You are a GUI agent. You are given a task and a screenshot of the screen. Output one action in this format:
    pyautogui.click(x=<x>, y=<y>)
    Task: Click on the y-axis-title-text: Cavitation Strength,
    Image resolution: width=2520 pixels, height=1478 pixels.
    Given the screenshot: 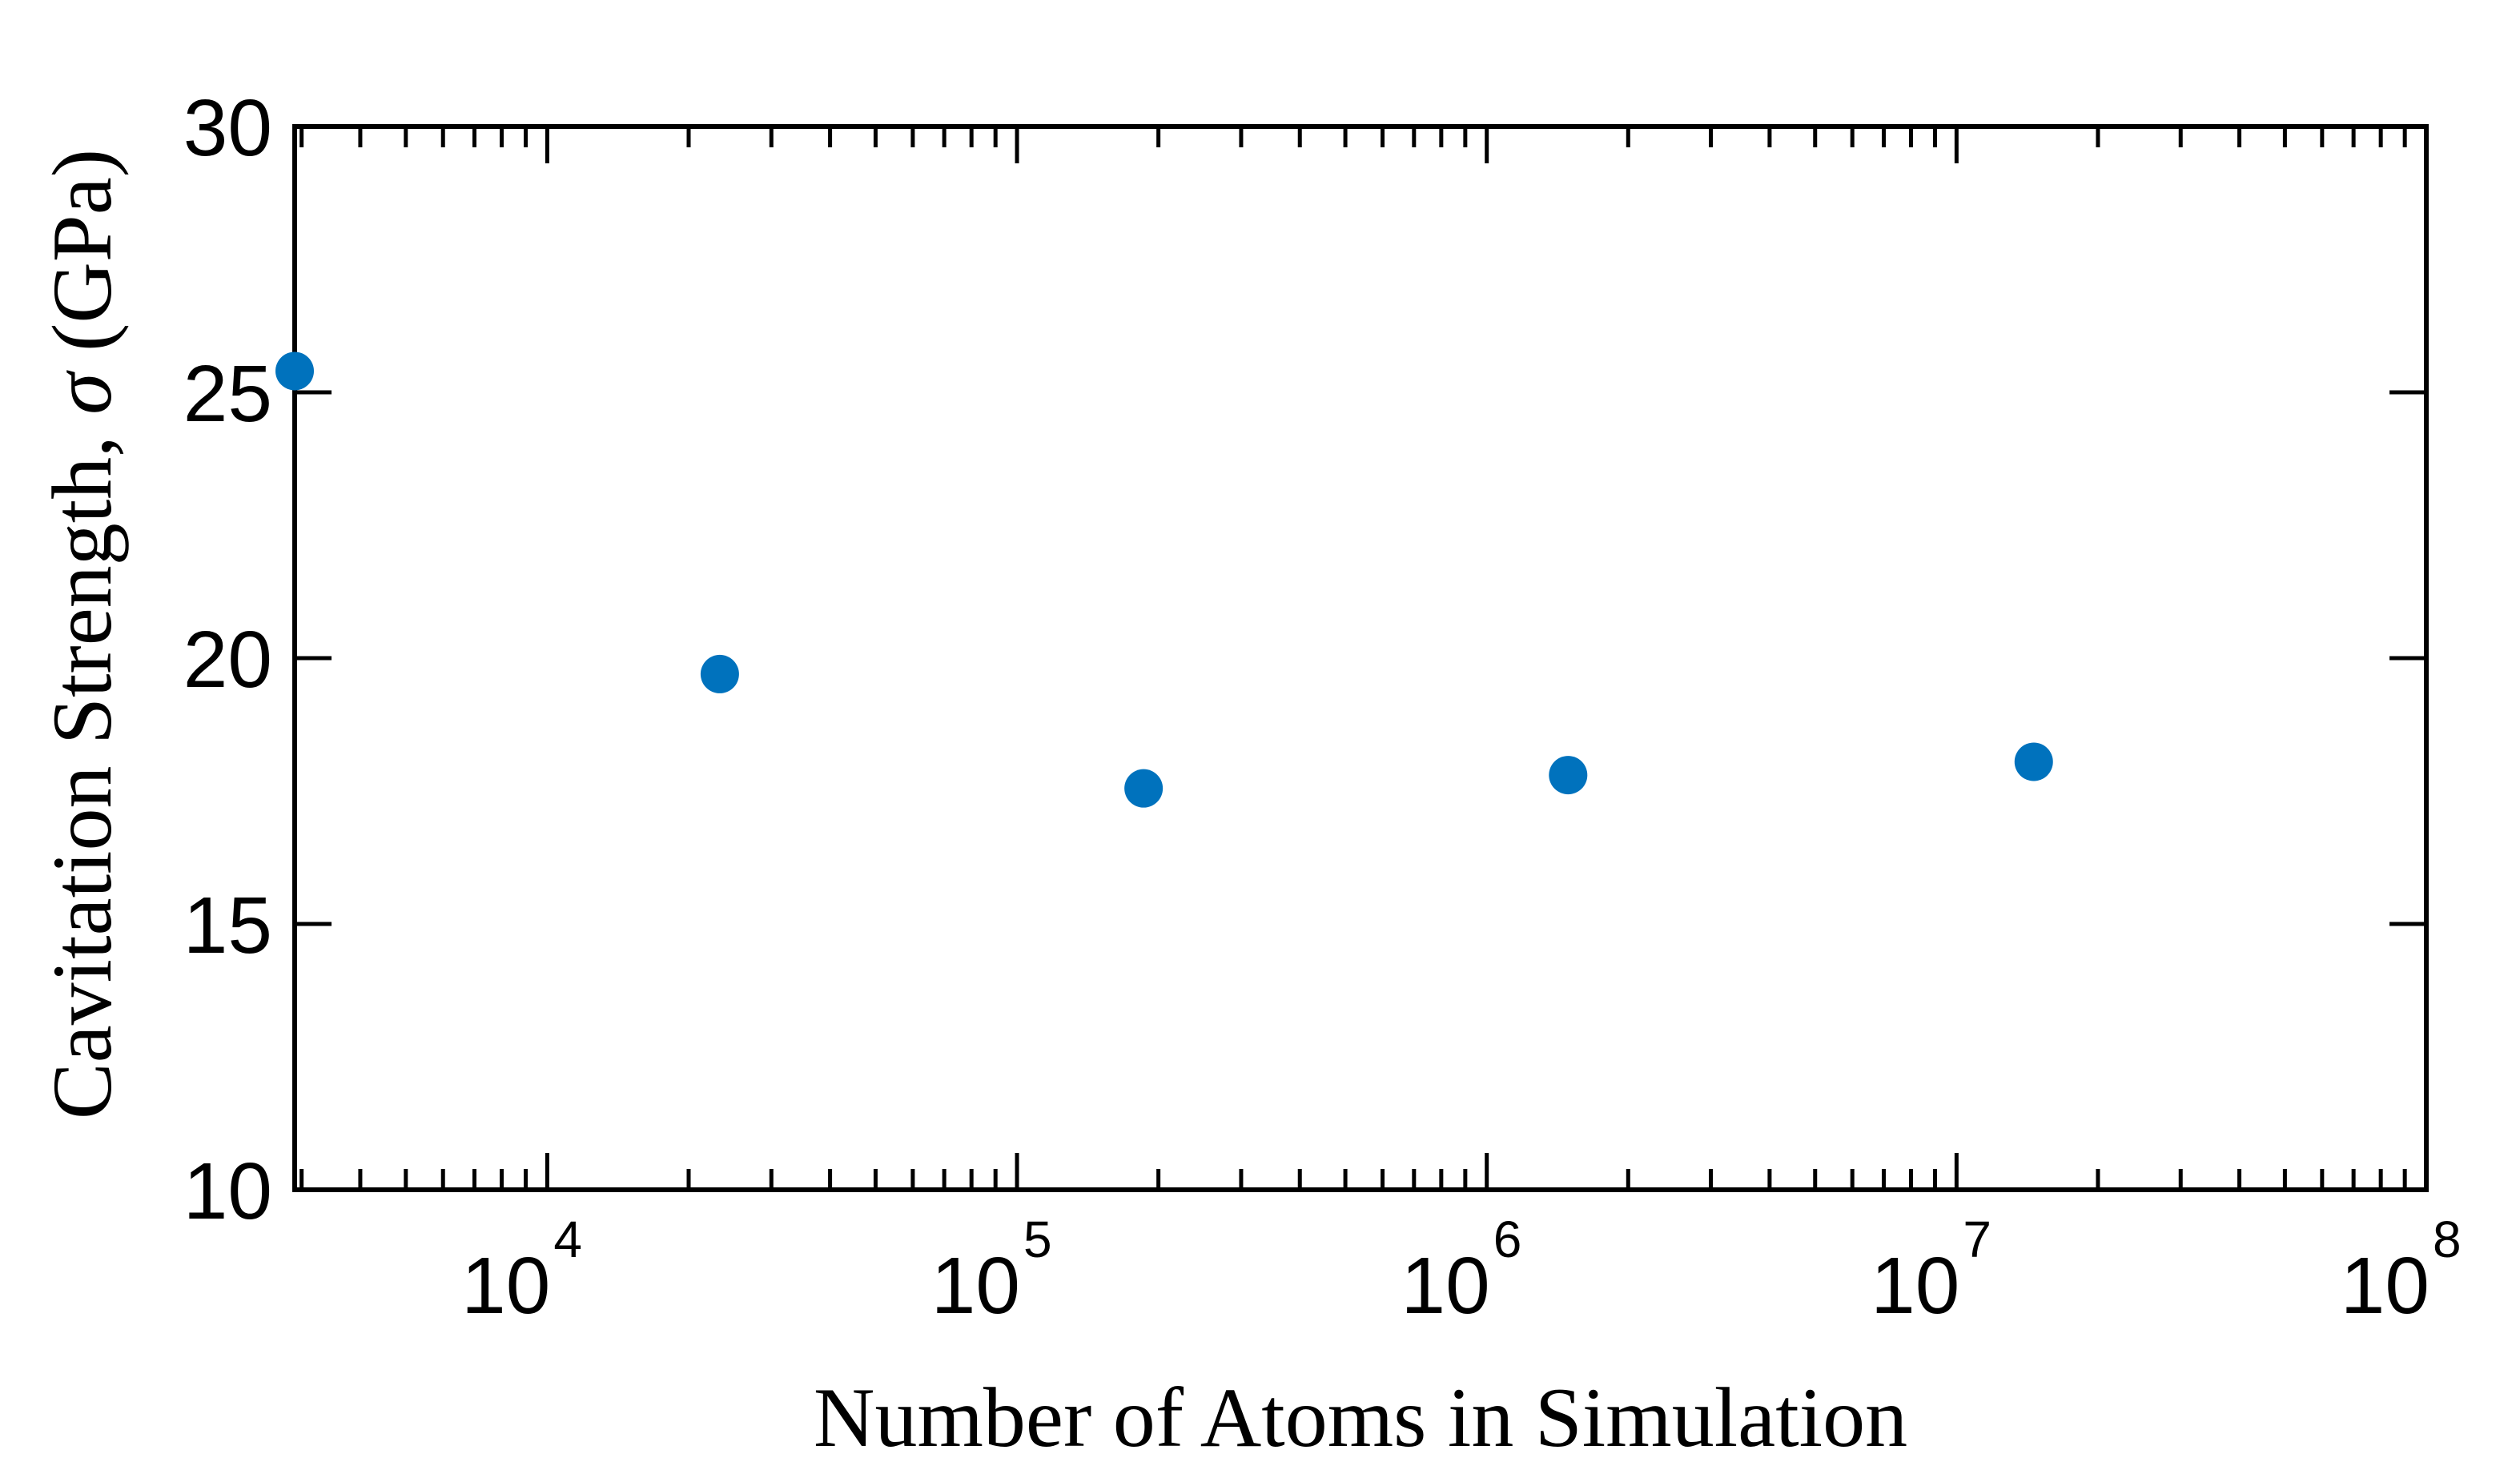 What is the action you would take?
    pyautogui.click(x=82, y=767)
    